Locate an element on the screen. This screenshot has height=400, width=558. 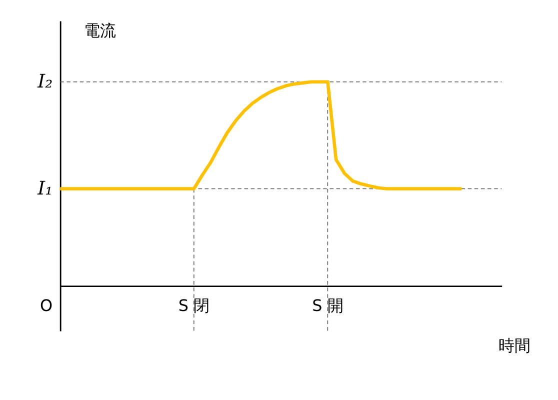
x-axis-title: 時間 is located at coordinates (514, 345).